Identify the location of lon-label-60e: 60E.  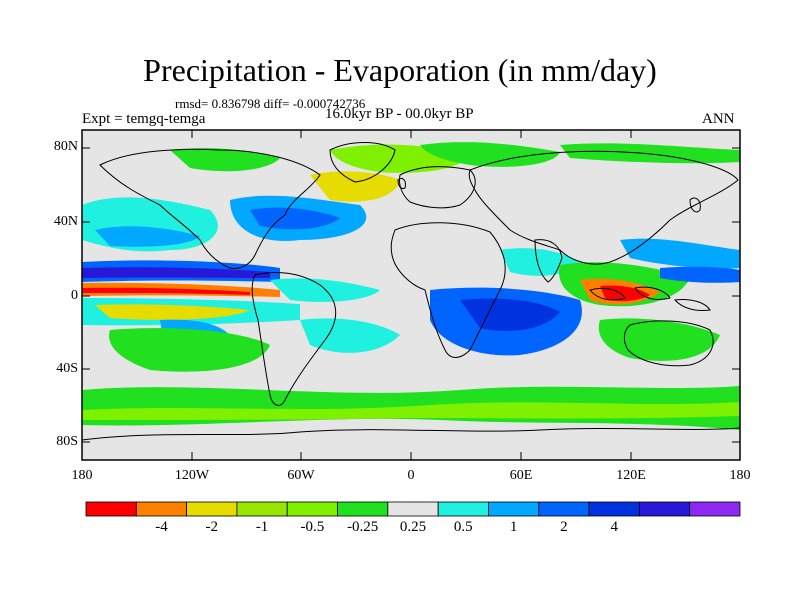
(521, 475).